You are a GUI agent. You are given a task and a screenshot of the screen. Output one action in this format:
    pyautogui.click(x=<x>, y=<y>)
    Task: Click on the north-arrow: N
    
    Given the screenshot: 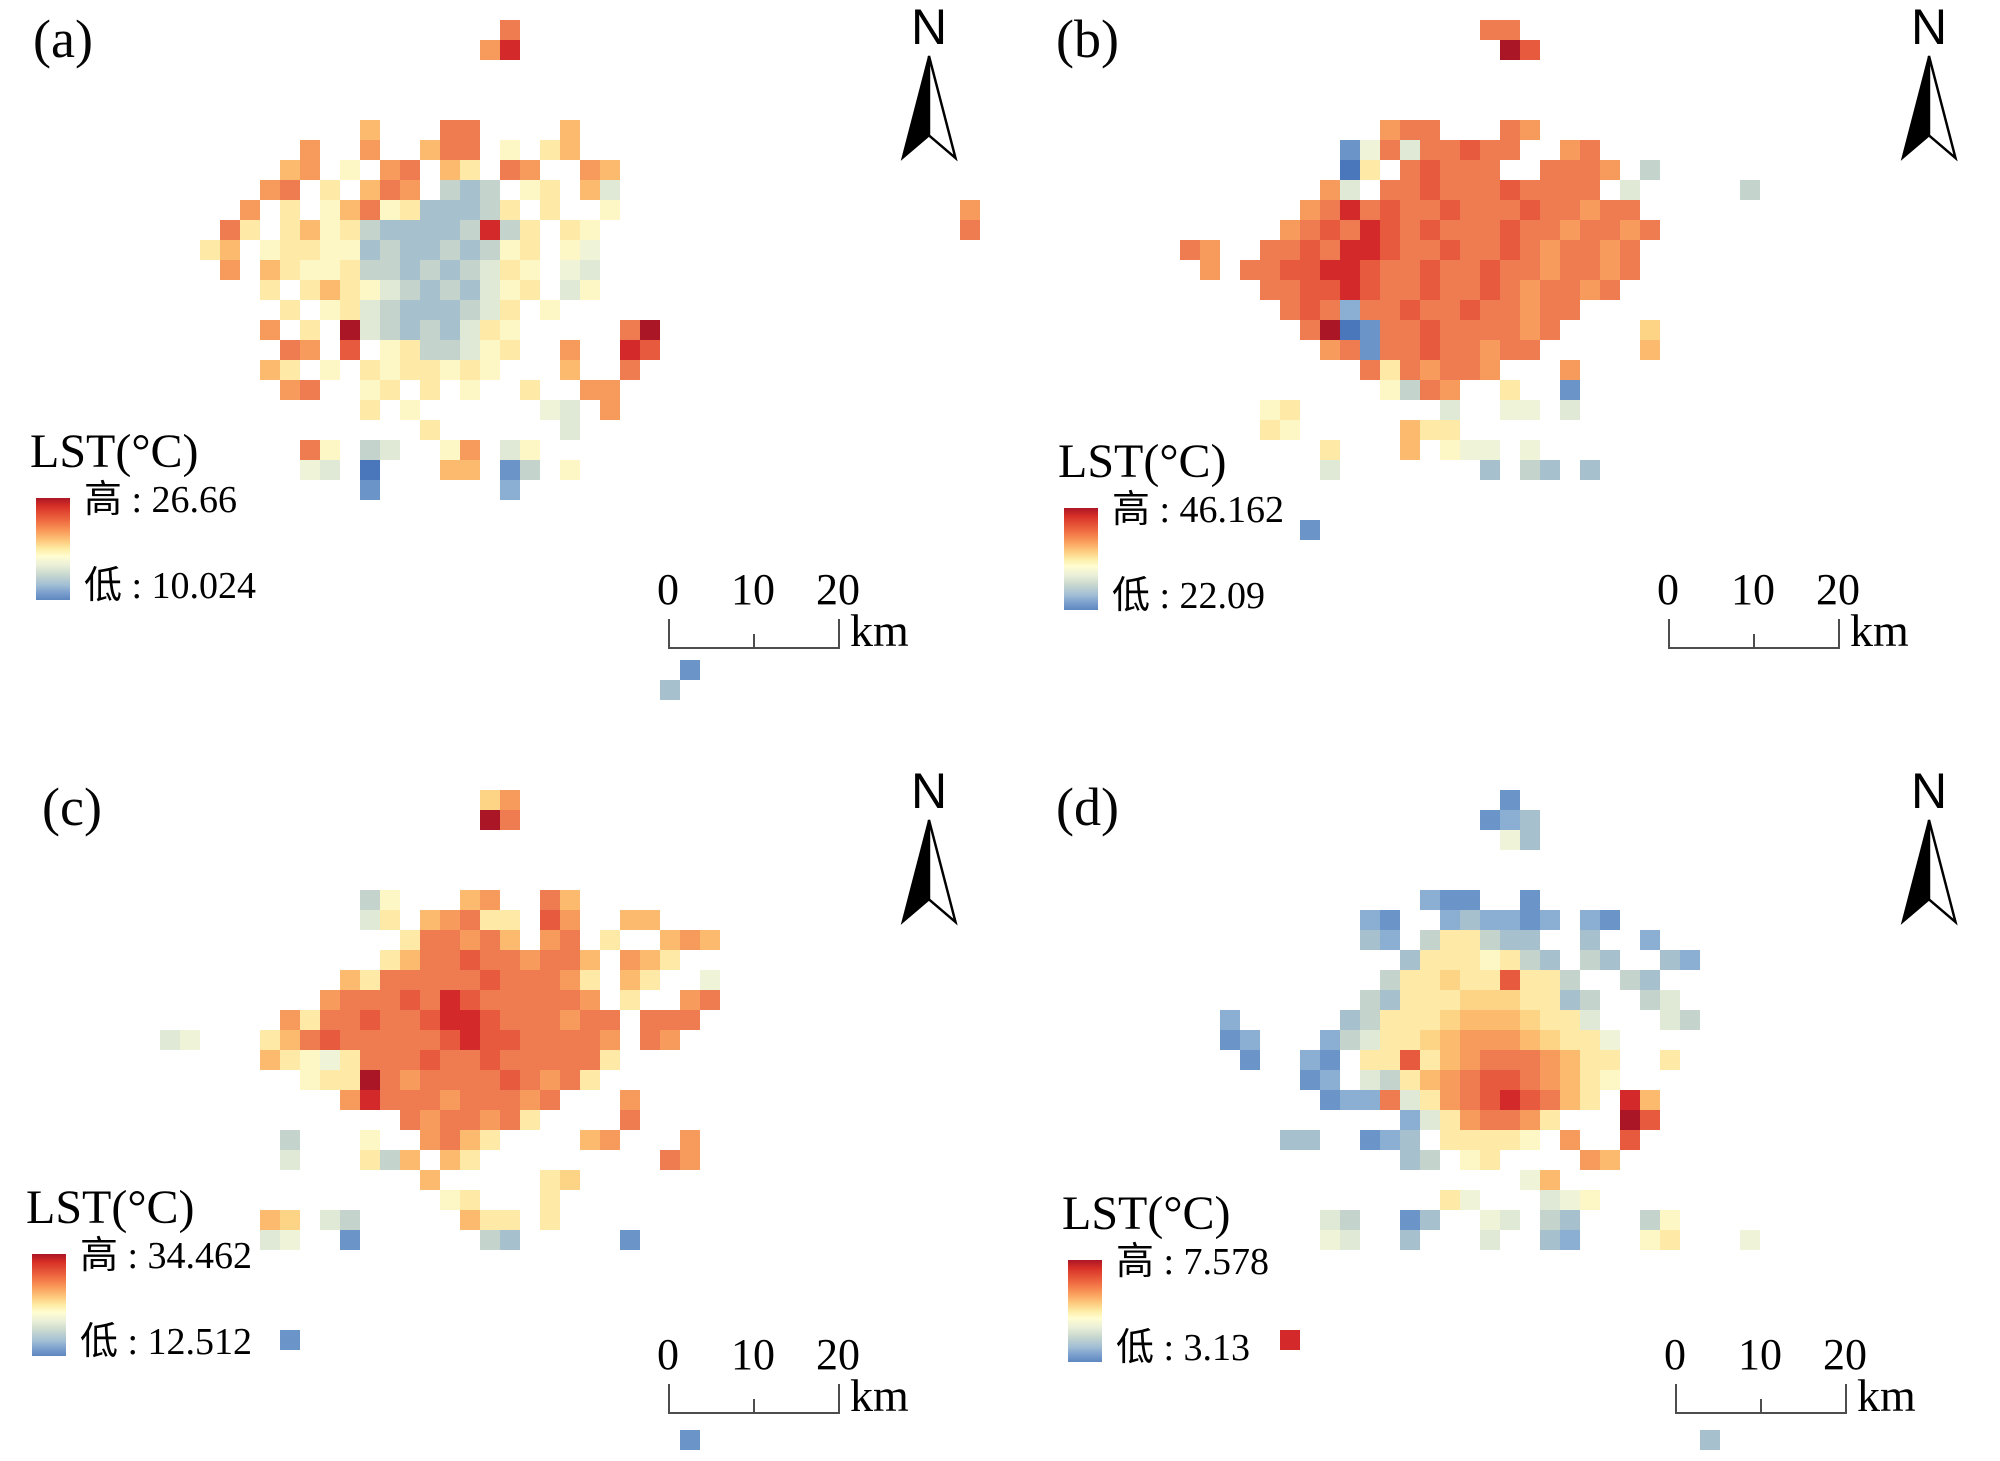 What is the action you would take?
    pyautogui.click(x=1929, y=82)
    